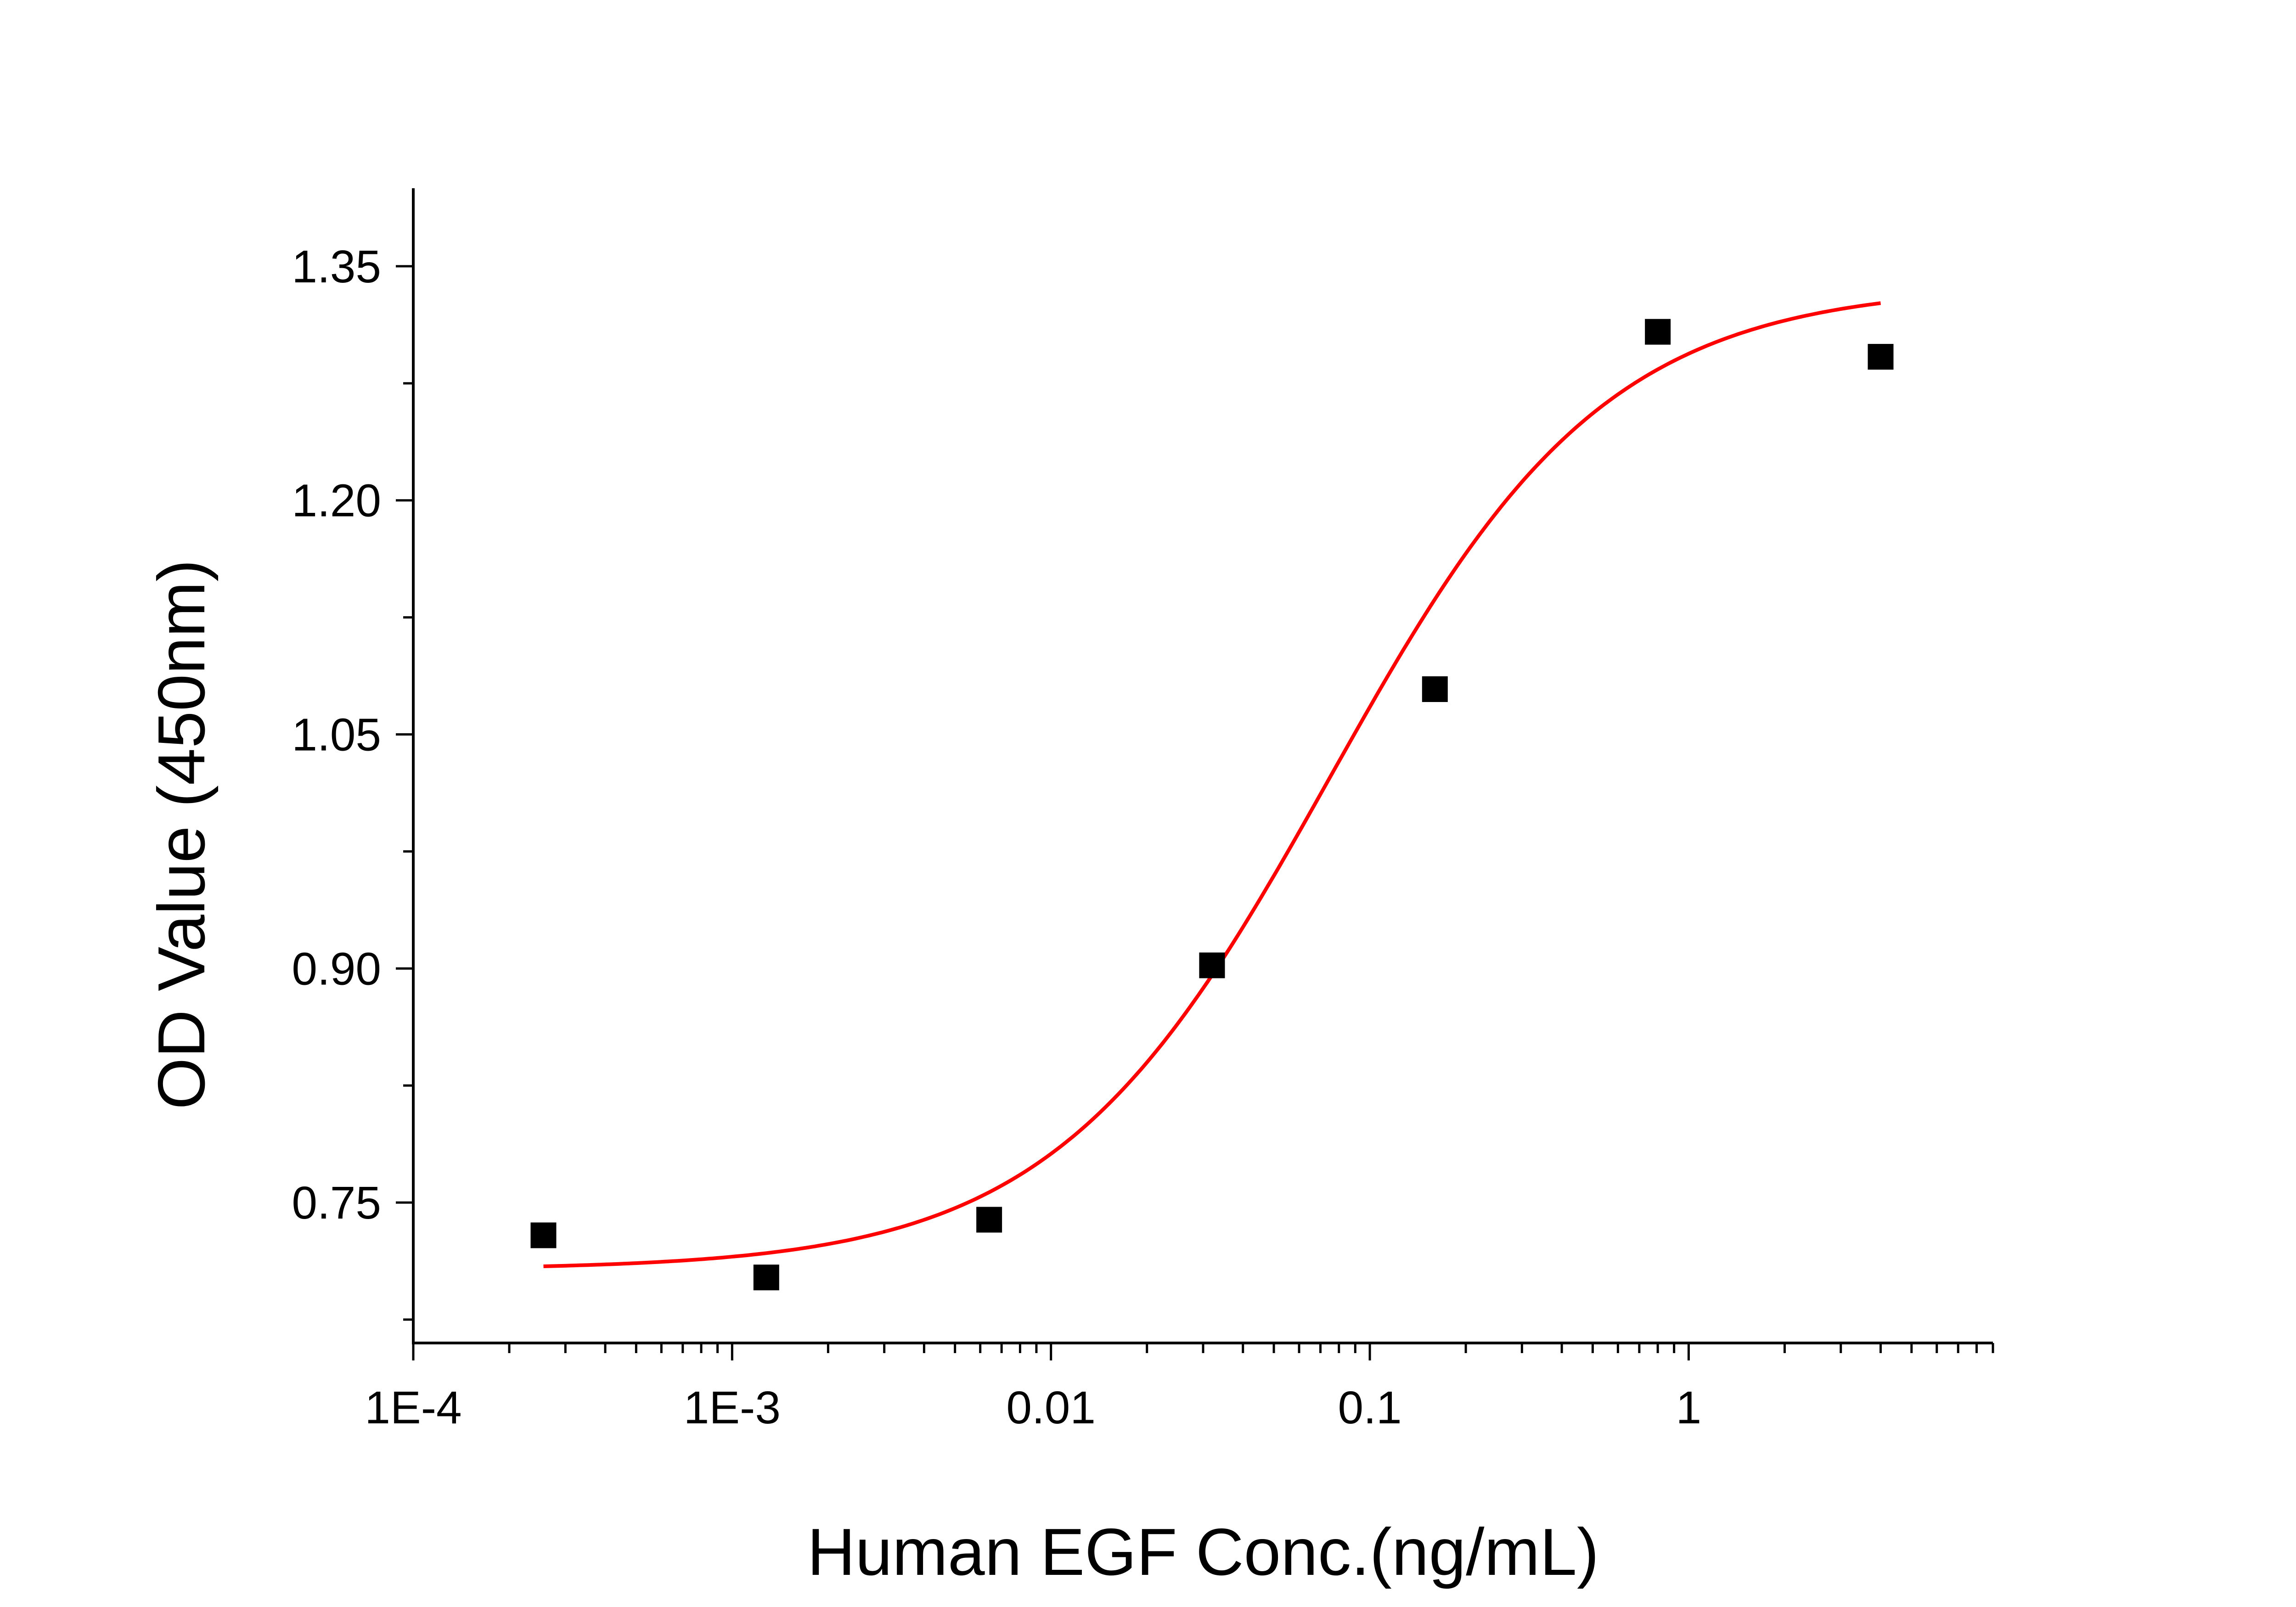 This screenshot has width=2296, height=1607. Describe the element at coordinates (337, 969) in the screenshot. I see `y-tick-label: 0.90` at that location.